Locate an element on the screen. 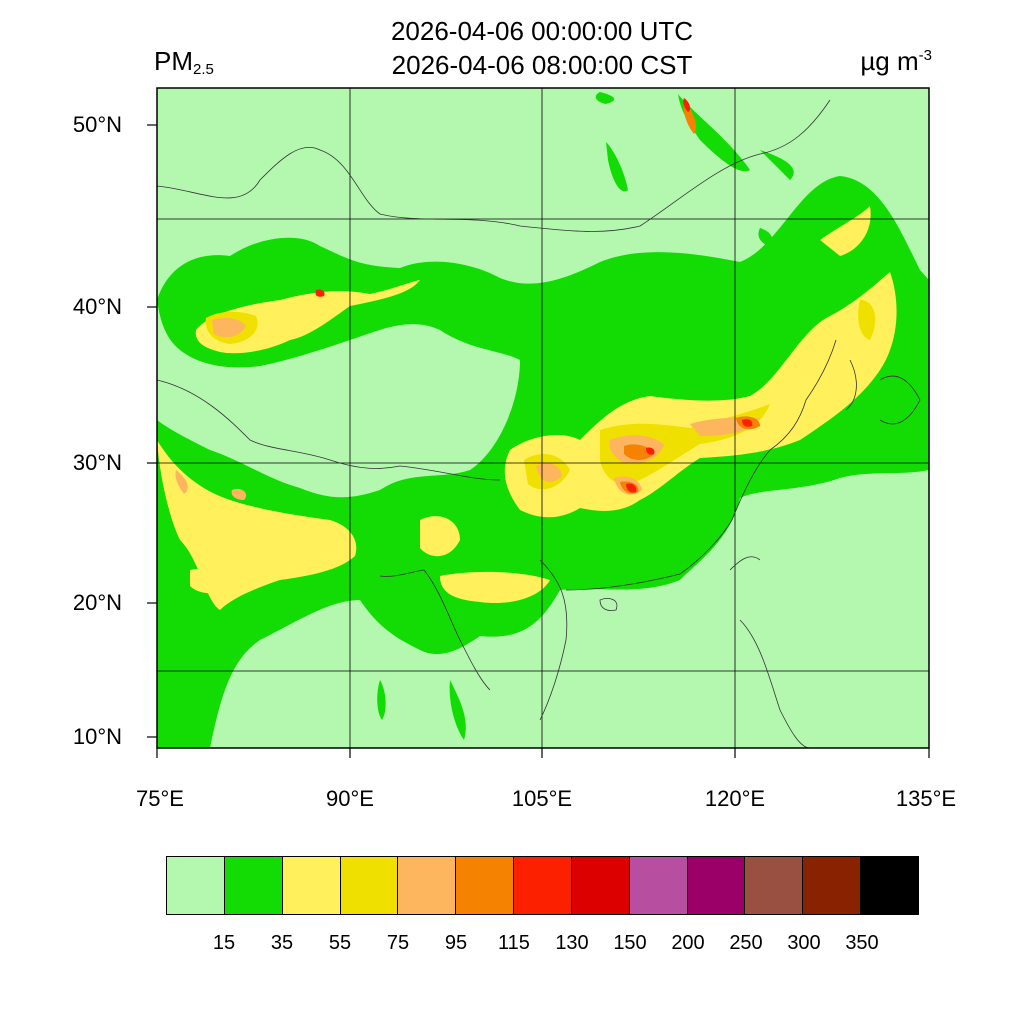 The width and height of the screenshot is (1024, 1024). lon-tick-label-135: 135°E is located at coordinates (926, 798).